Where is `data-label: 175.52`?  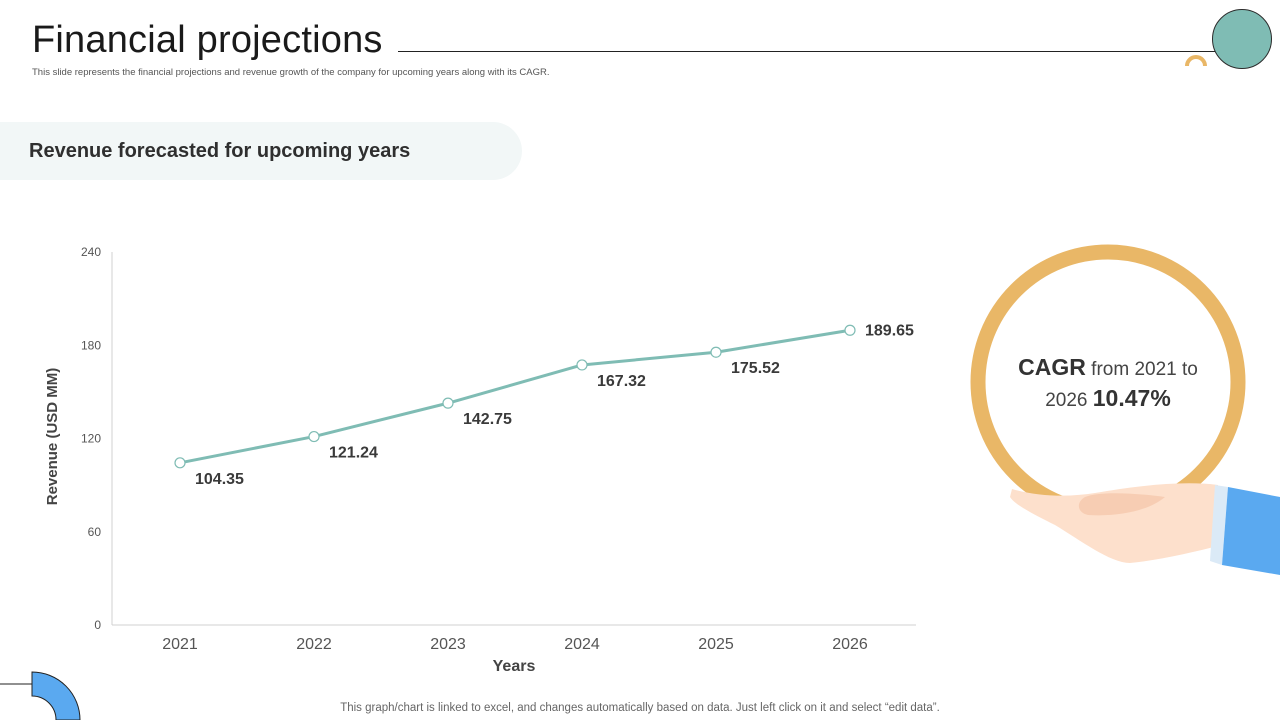 data-label: 175.52 is located at coordinates (755, 368).